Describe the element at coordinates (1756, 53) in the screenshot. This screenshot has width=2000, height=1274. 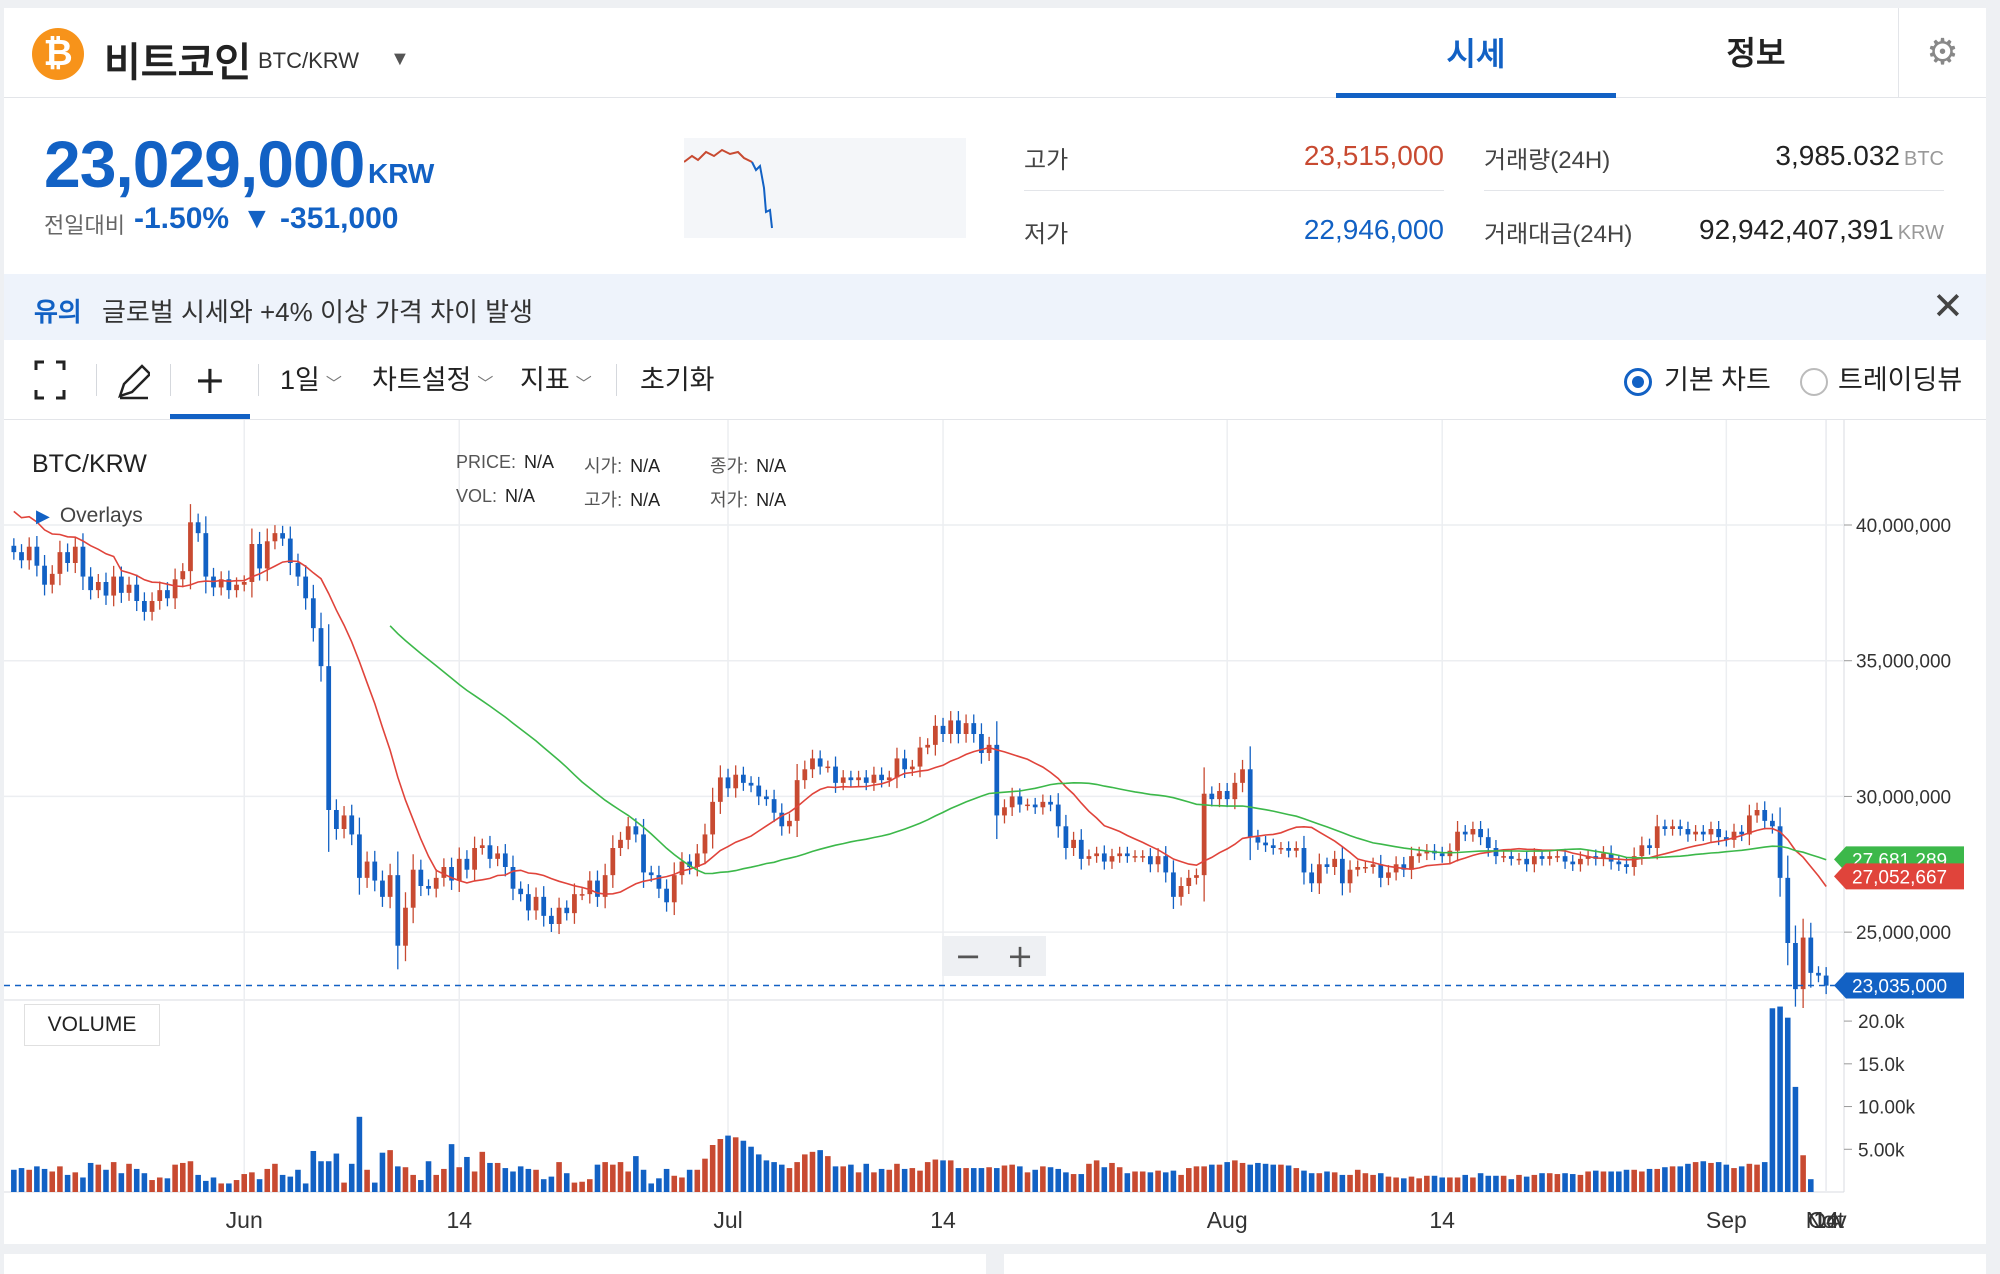
I see `tab-info: 정보` at that location.